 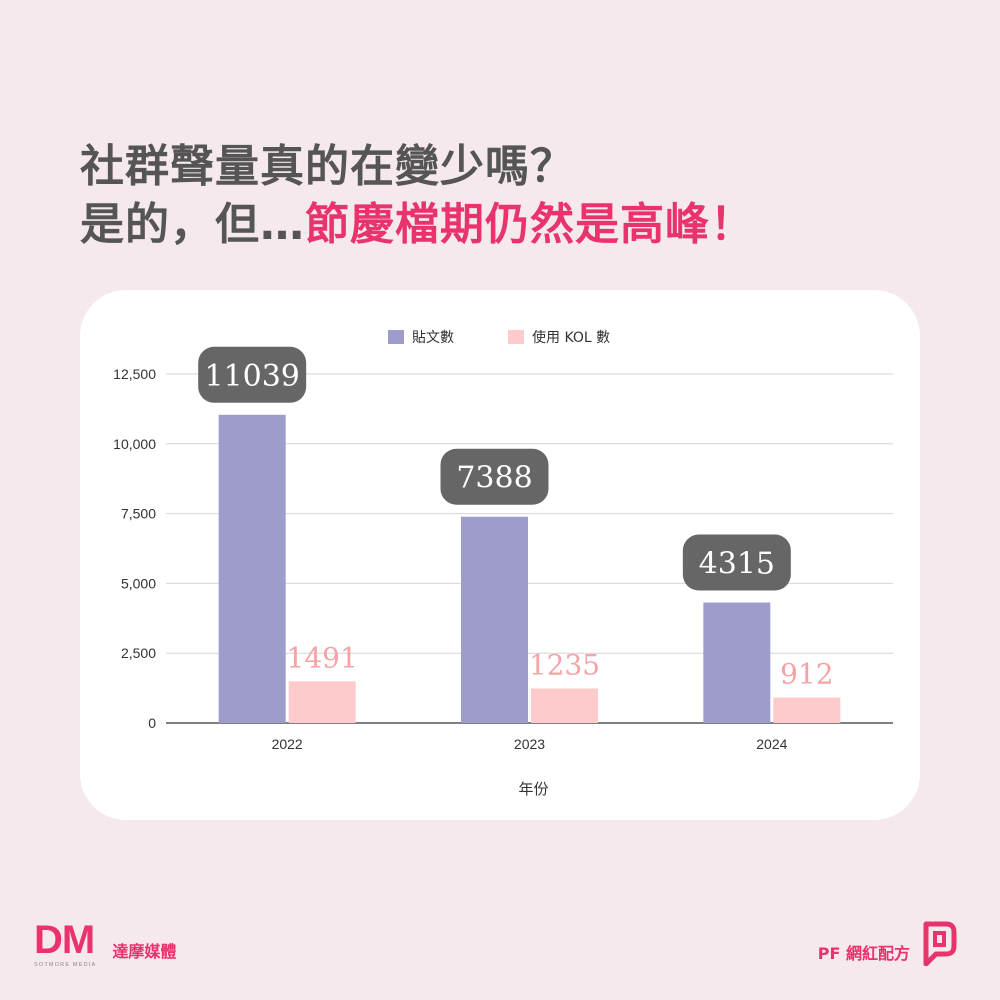 I want to click on y-tick-label: 10,000, so click(x=134, y=444).